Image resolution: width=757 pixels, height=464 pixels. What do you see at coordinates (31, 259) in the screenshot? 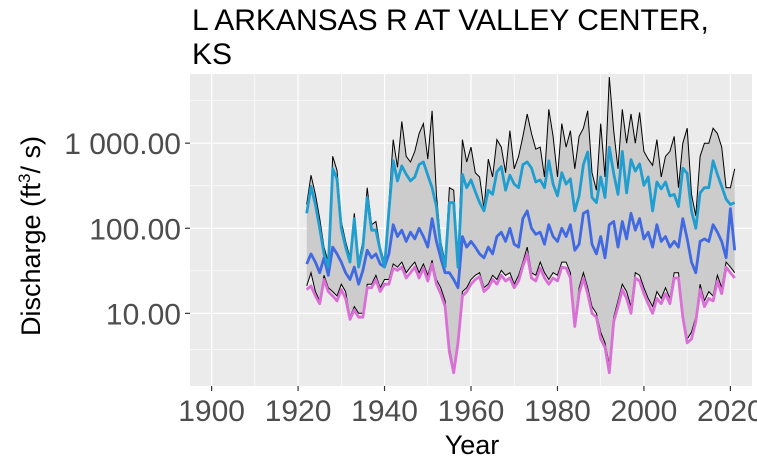
I see `y-axis-title-main: Discharge (ft` at bounding box center [31, 259].